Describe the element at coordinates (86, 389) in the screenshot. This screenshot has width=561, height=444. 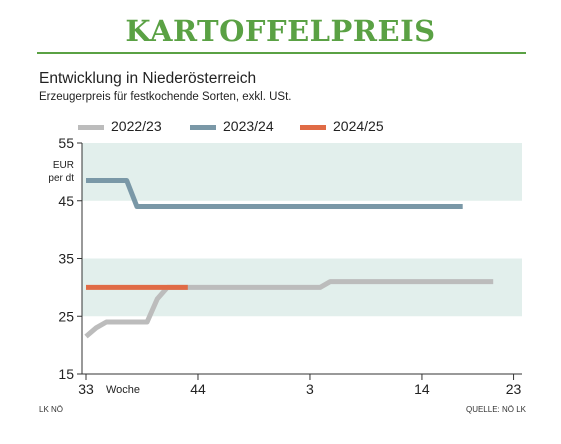
I see `x-tick-label-33: 33` at that location.